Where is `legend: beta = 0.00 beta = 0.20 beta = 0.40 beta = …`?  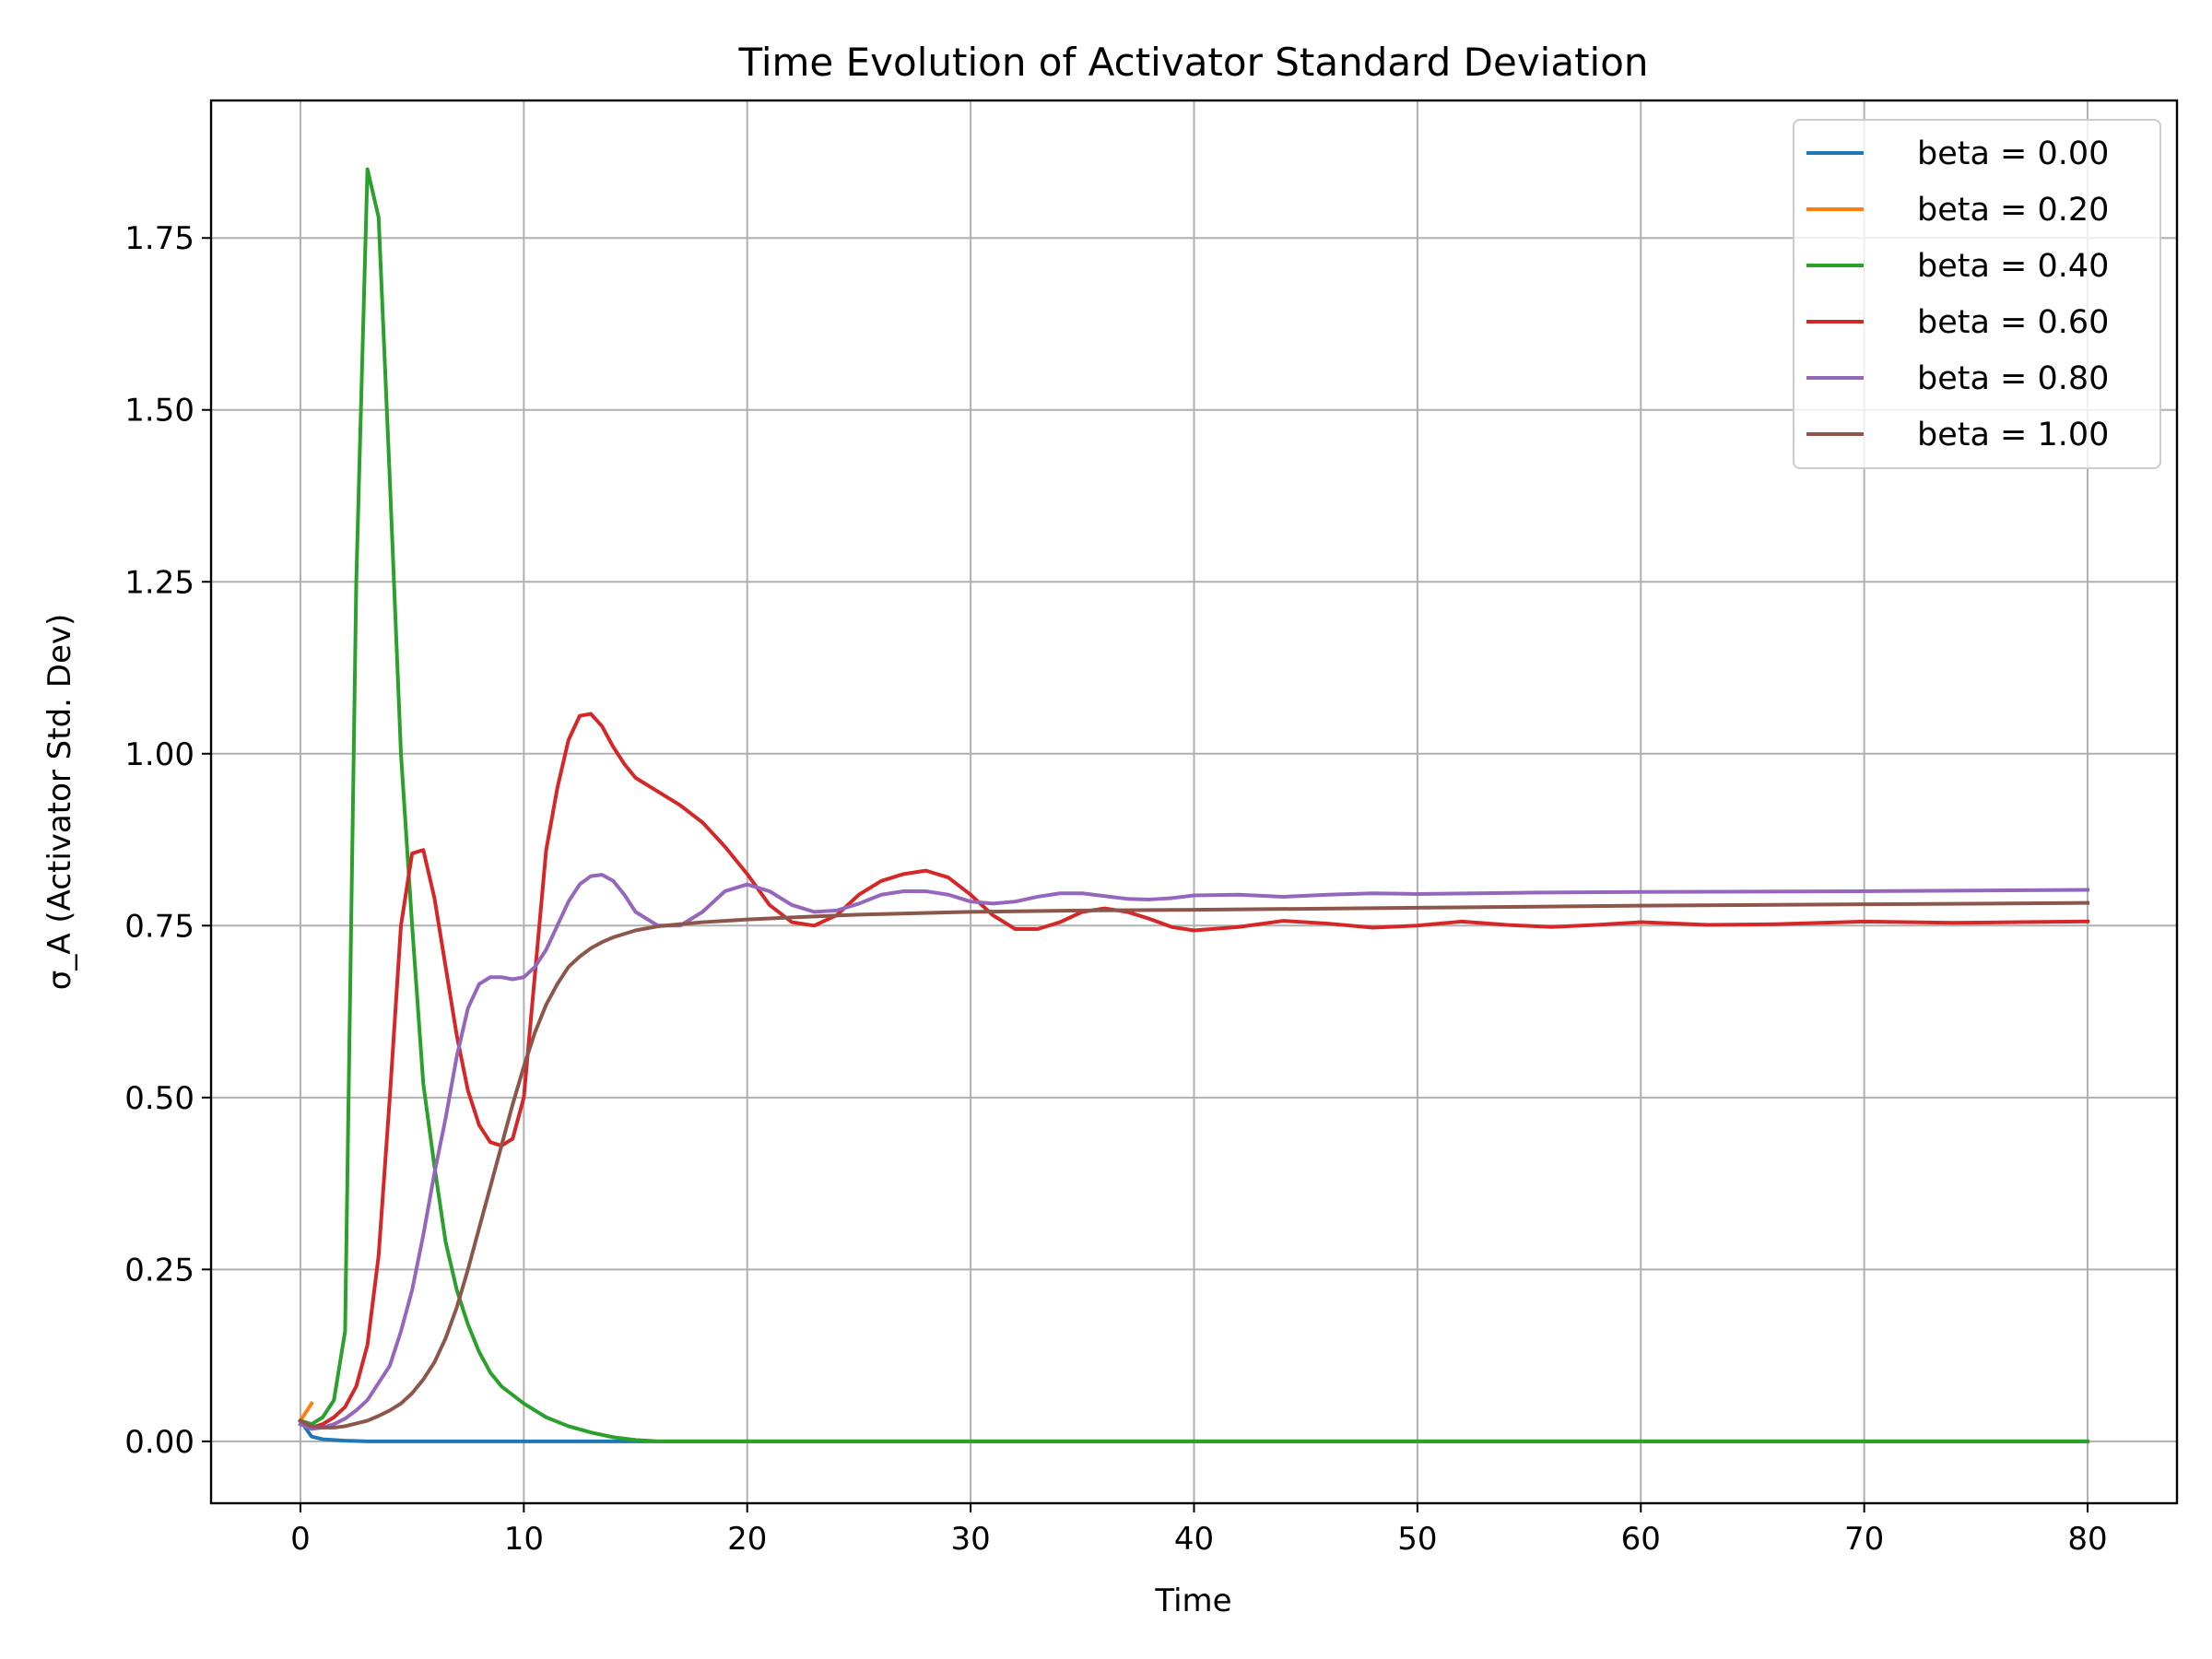 legend: beta = 0.00 beta = 0.20 beta = 0.40 beta = … is located at coordinates (1977, 294).